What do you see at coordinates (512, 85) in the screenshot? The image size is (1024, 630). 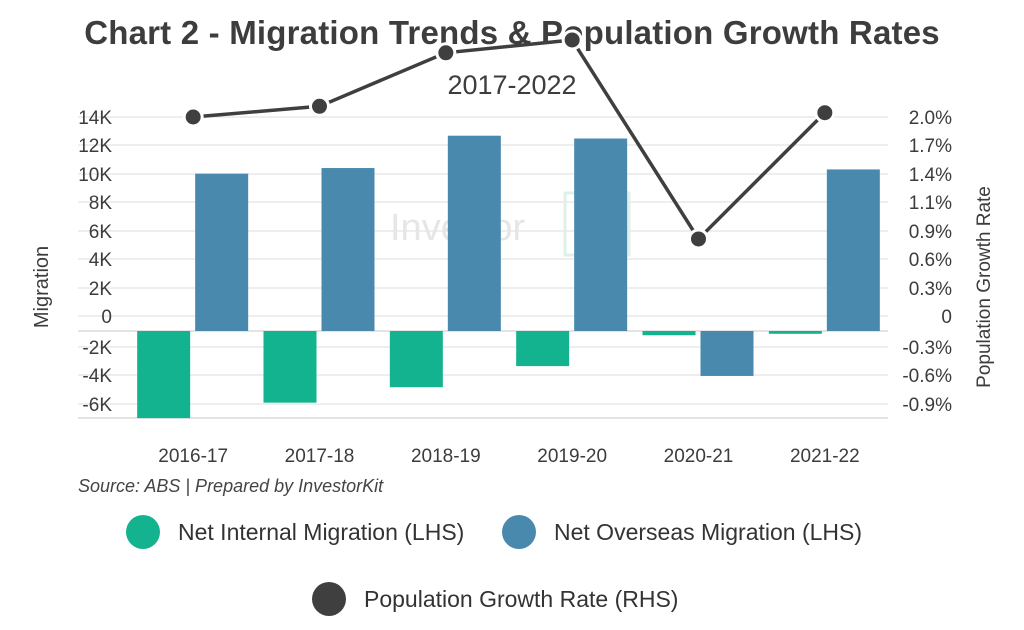 I see `chart-subtitle: 2017-2022` at bounding box center [512, 85].